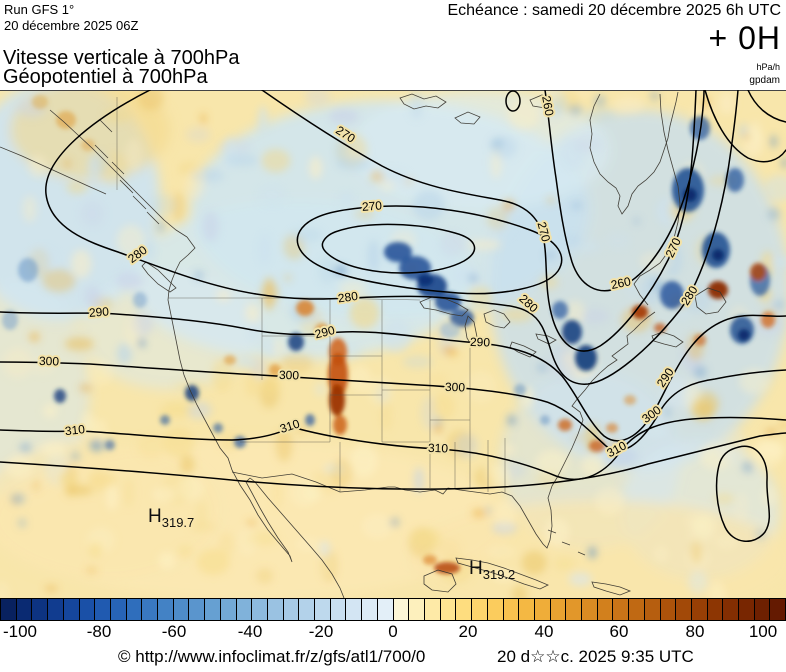 The image size is (786, 672). I want to click on colorbar-tick-label: 60, so click(619, 631).